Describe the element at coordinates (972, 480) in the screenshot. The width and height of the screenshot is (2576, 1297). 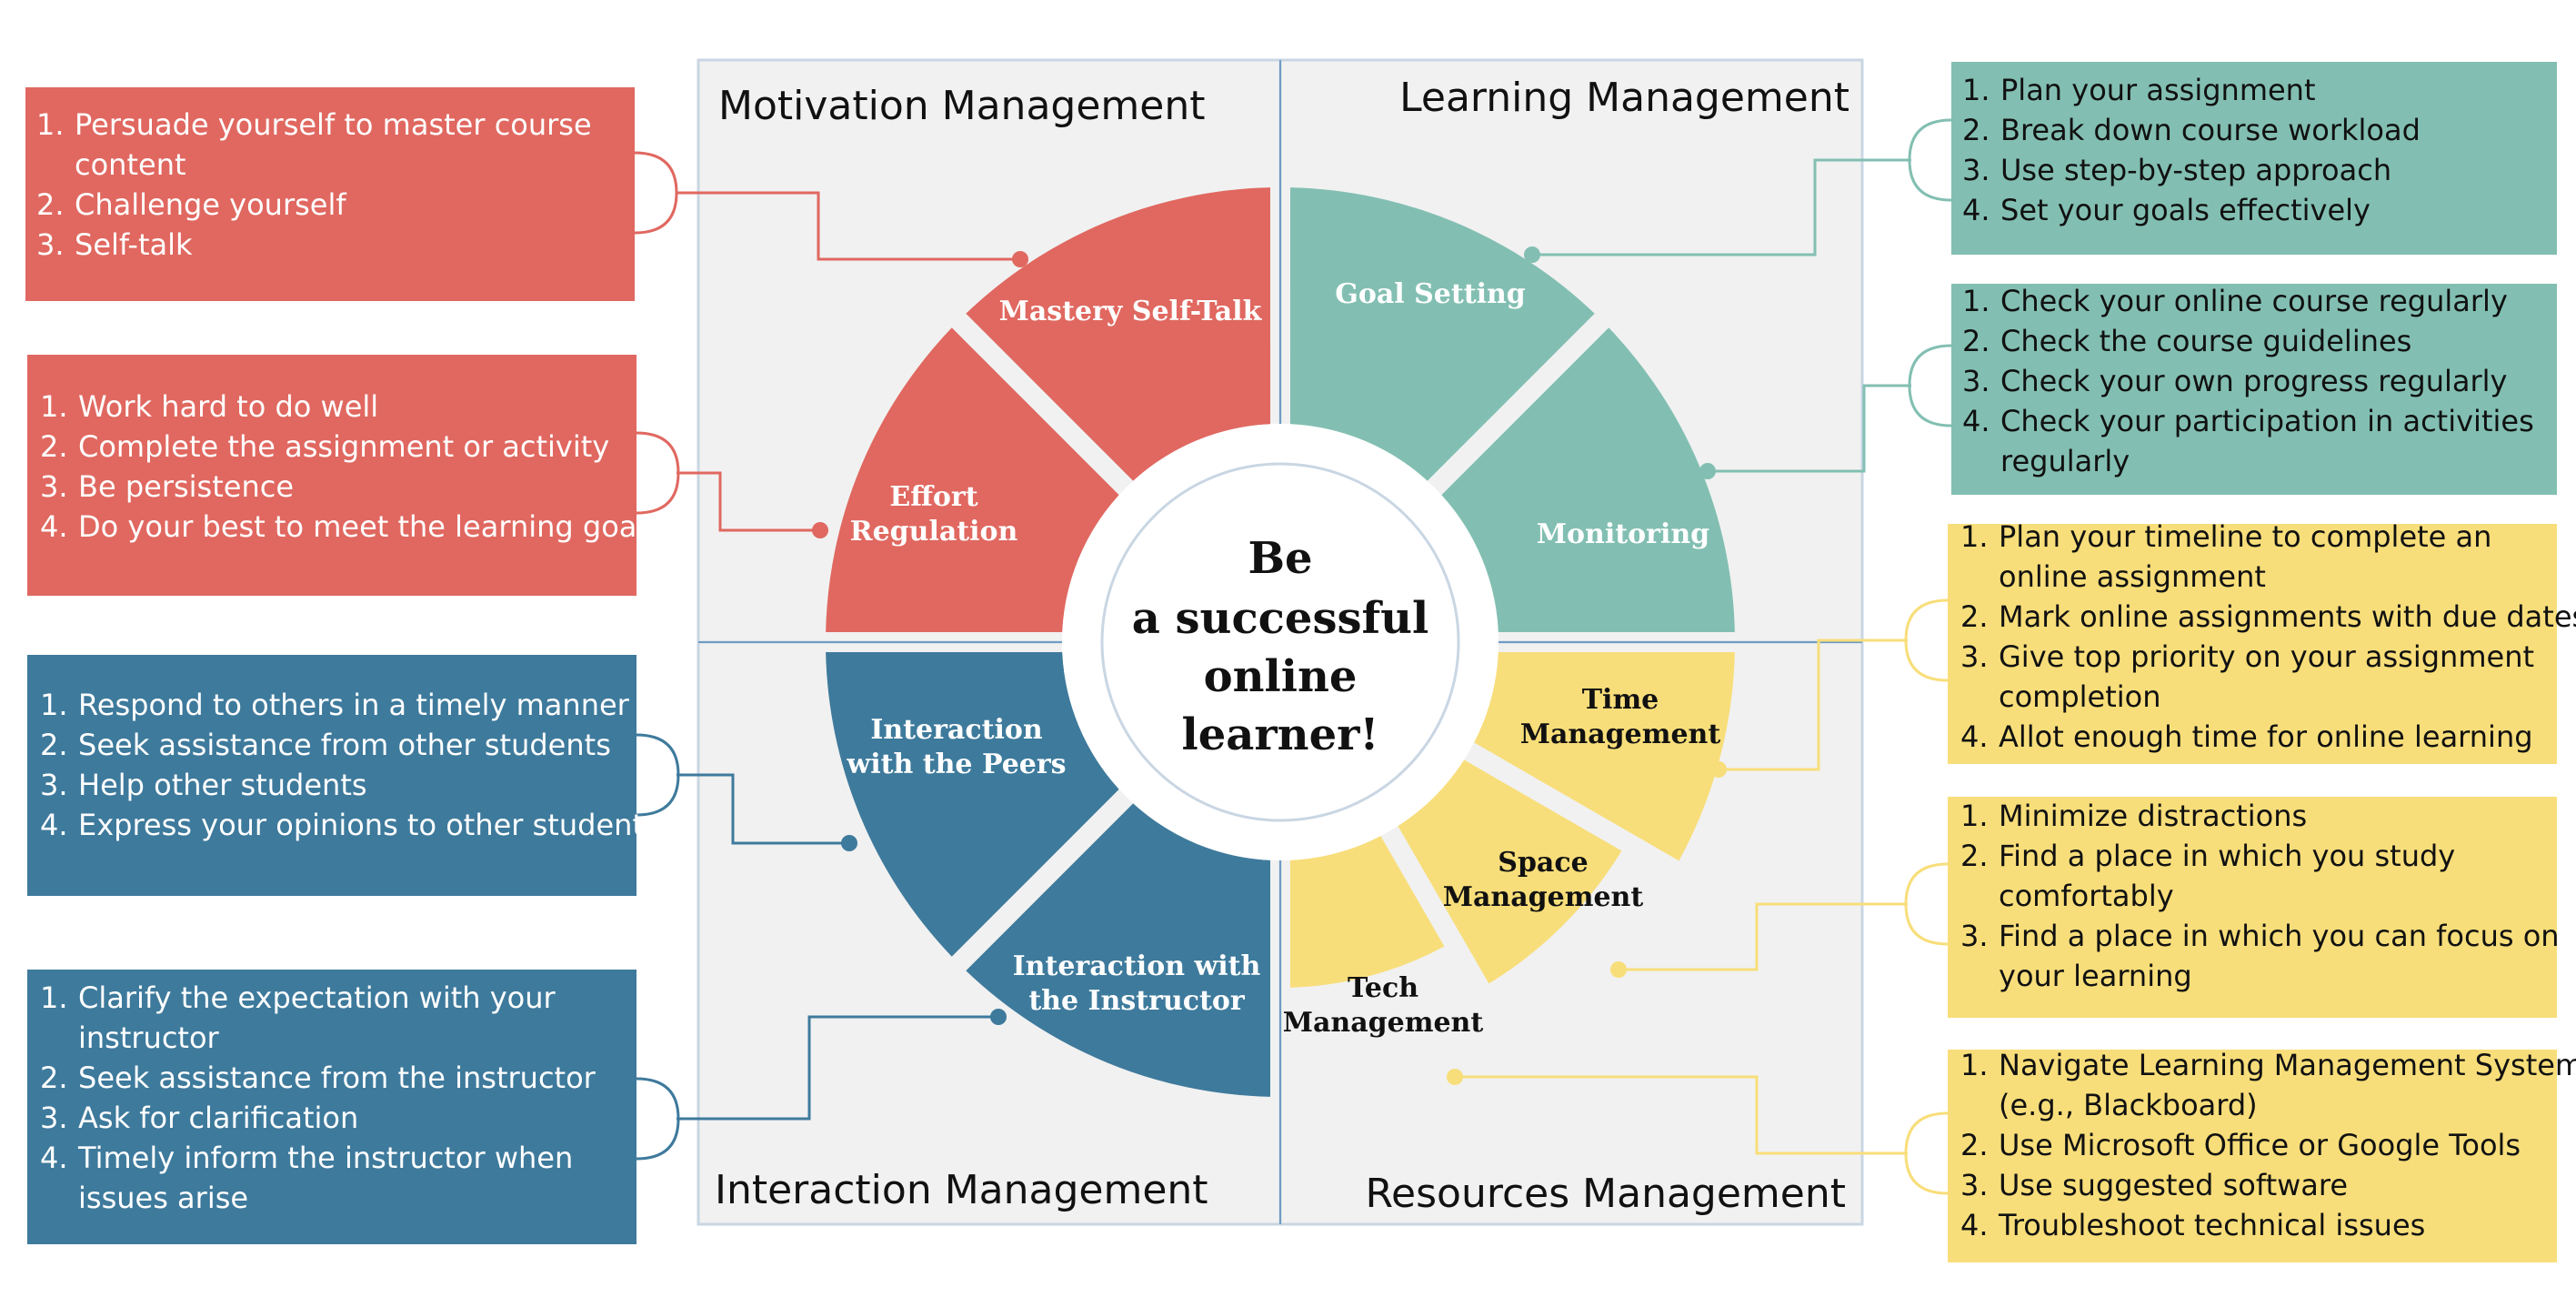
I see `segment-effort` at that location.